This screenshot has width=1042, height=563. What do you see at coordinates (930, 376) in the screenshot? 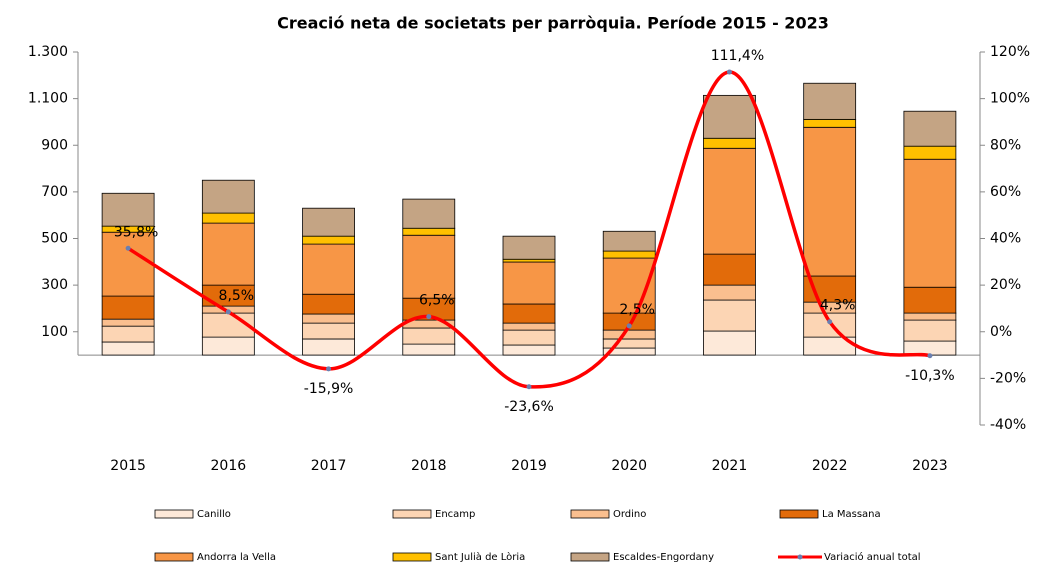
I see `data-label: -10,3%` at bounding box center [930, 376].